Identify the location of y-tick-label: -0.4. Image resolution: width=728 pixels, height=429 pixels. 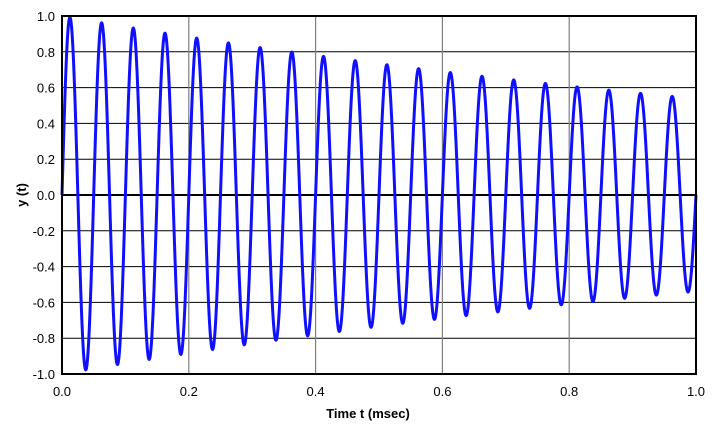
(44, 267).